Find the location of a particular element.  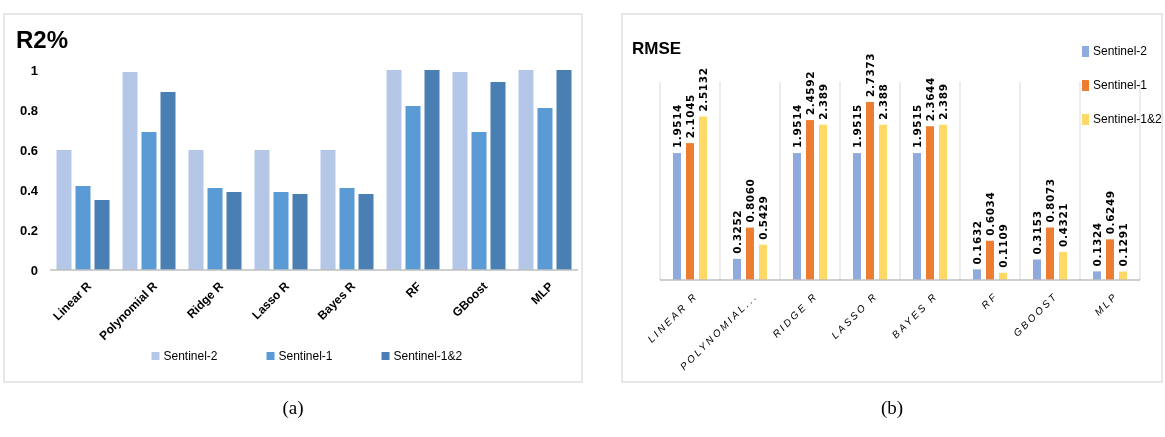

data-label: 2.3644 is located at coordinates (930, 99).